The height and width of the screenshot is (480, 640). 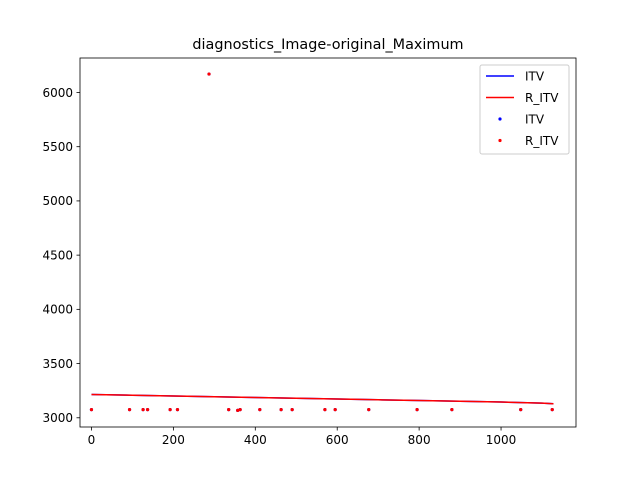 I want to click on x-tick-label: 1000, so click(x=501, y=440).